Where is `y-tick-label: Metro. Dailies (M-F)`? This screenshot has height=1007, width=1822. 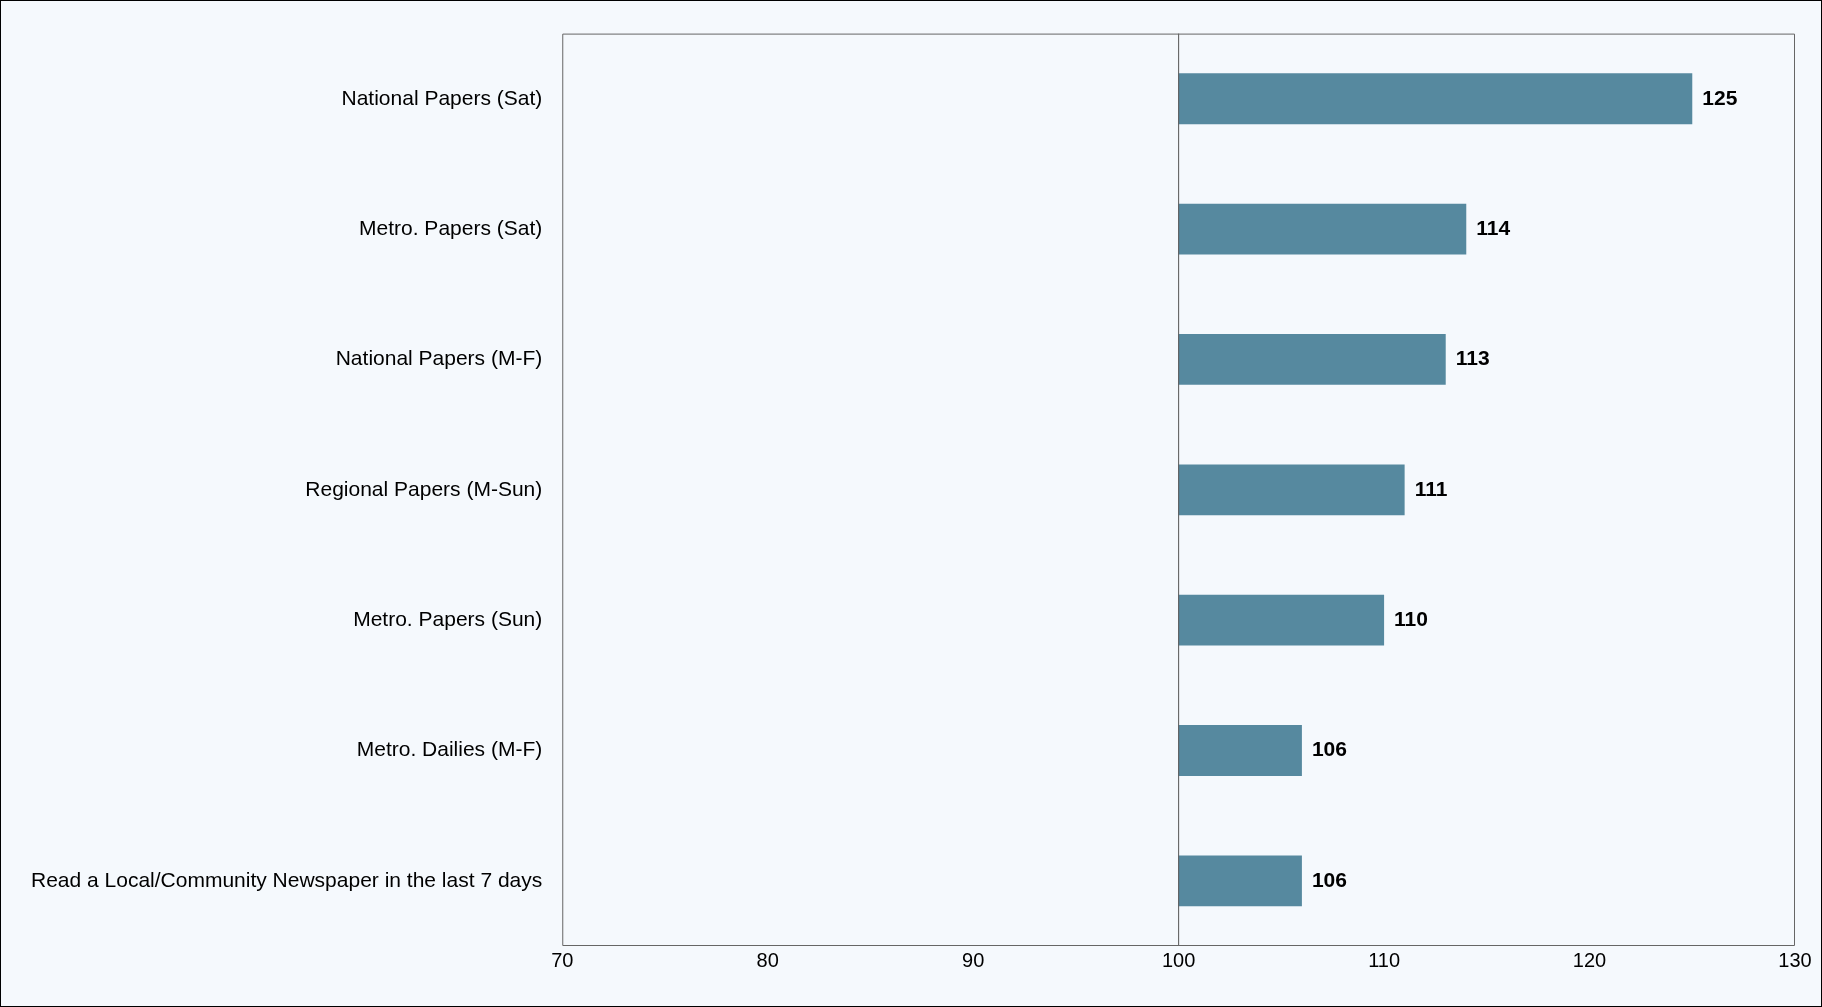
y-tick-label: Metro. Dailies (M-F) is located at coordinates (449, 749).